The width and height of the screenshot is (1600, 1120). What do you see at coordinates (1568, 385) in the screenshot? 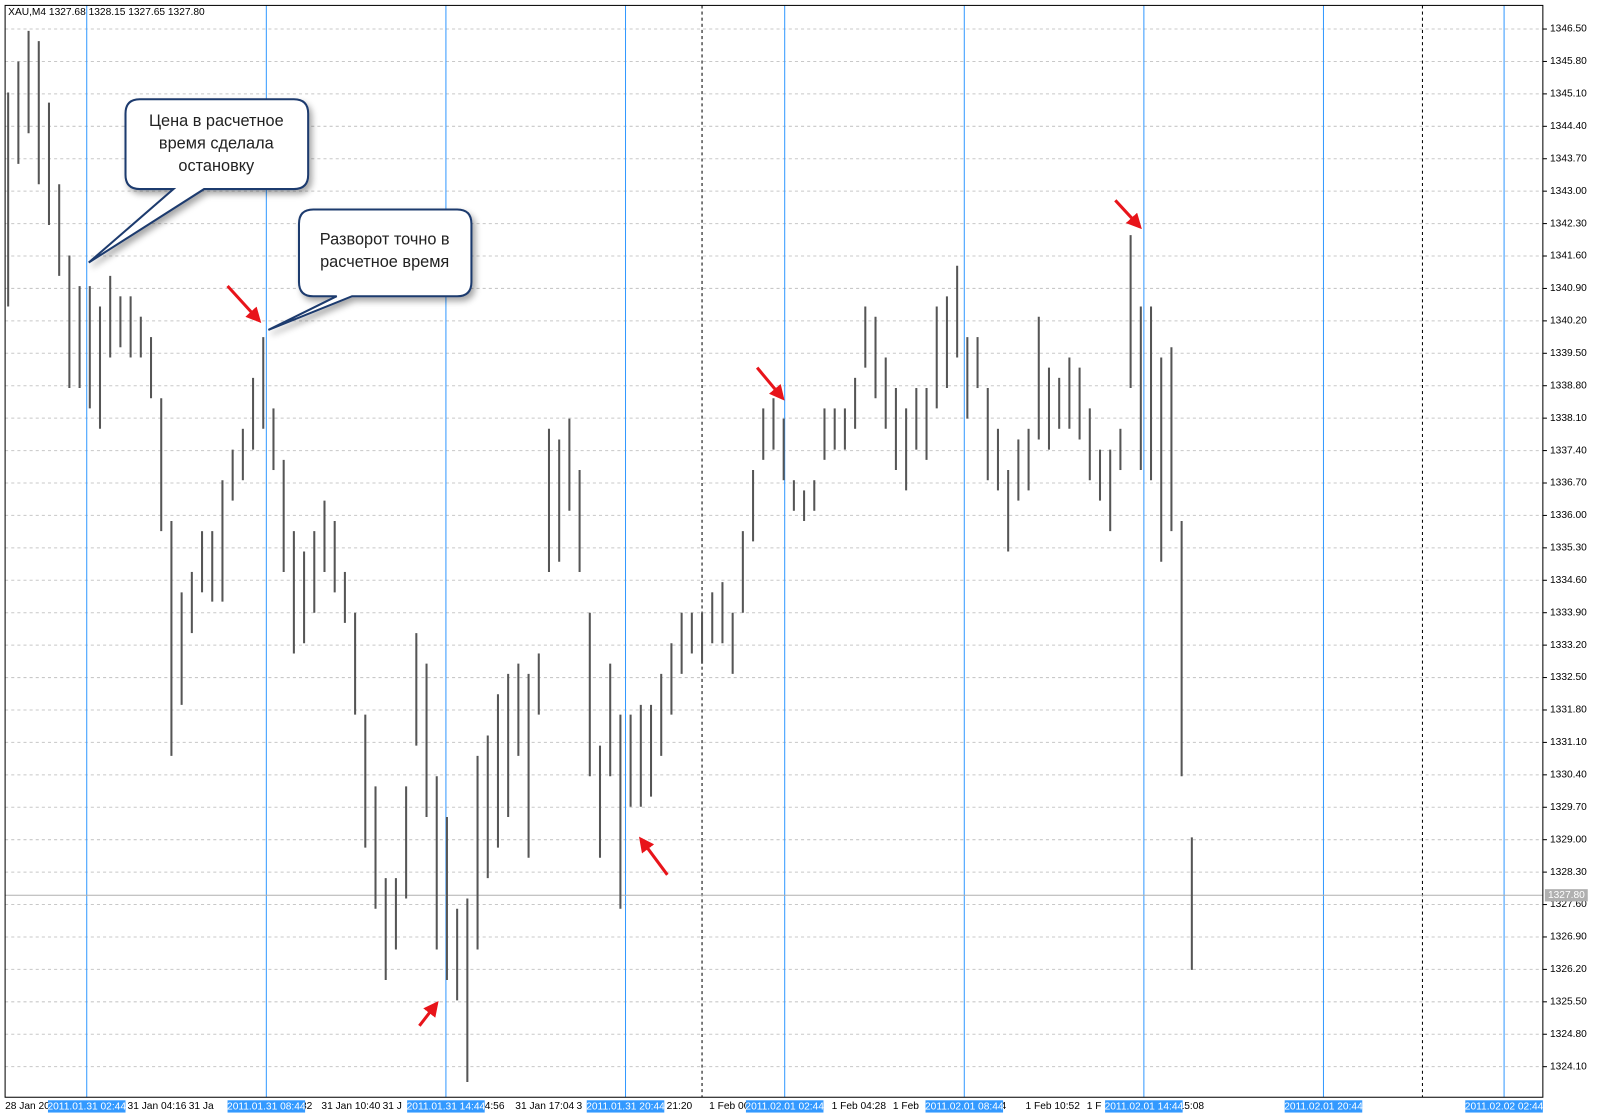
I see `y-tick-label: 1338.80` at bounding box center [1568, 385].